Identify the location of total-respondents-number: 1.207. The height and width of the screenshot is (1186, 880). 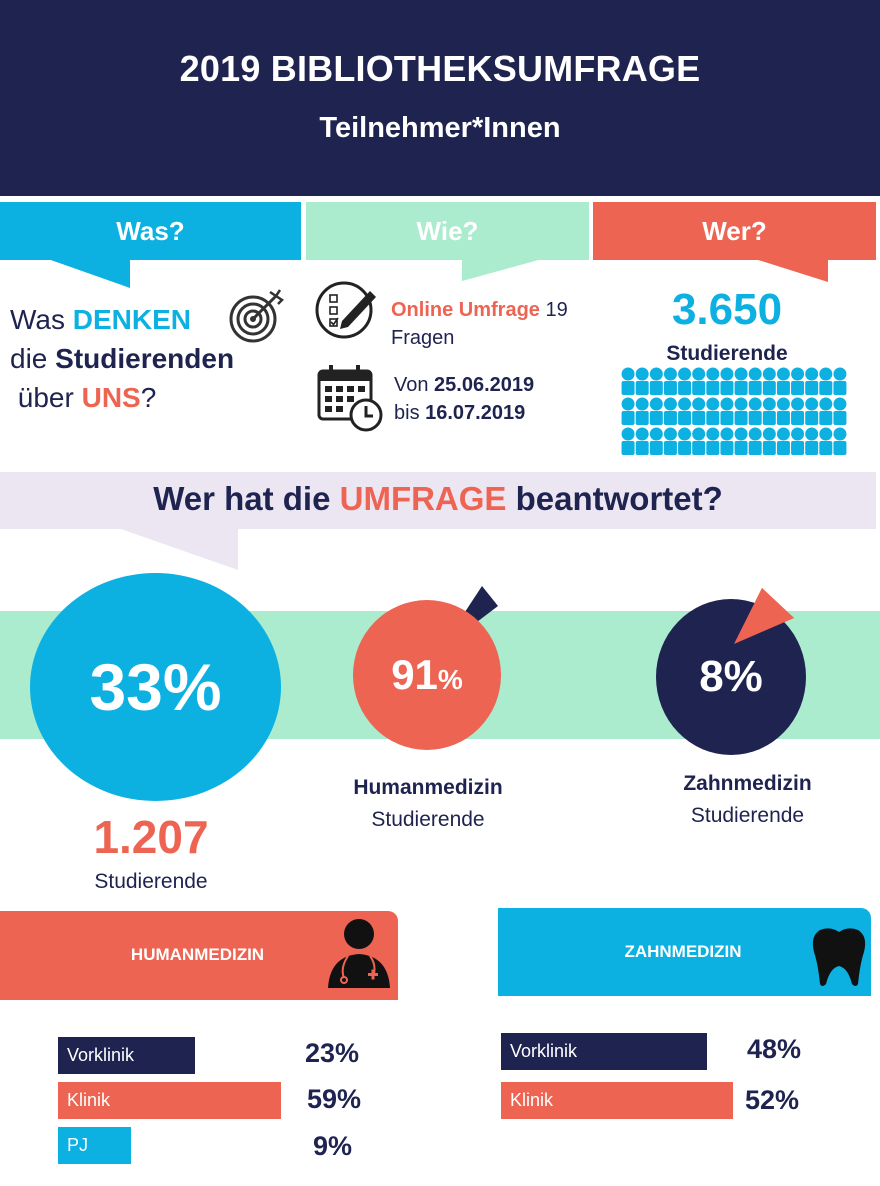
(151, 837).